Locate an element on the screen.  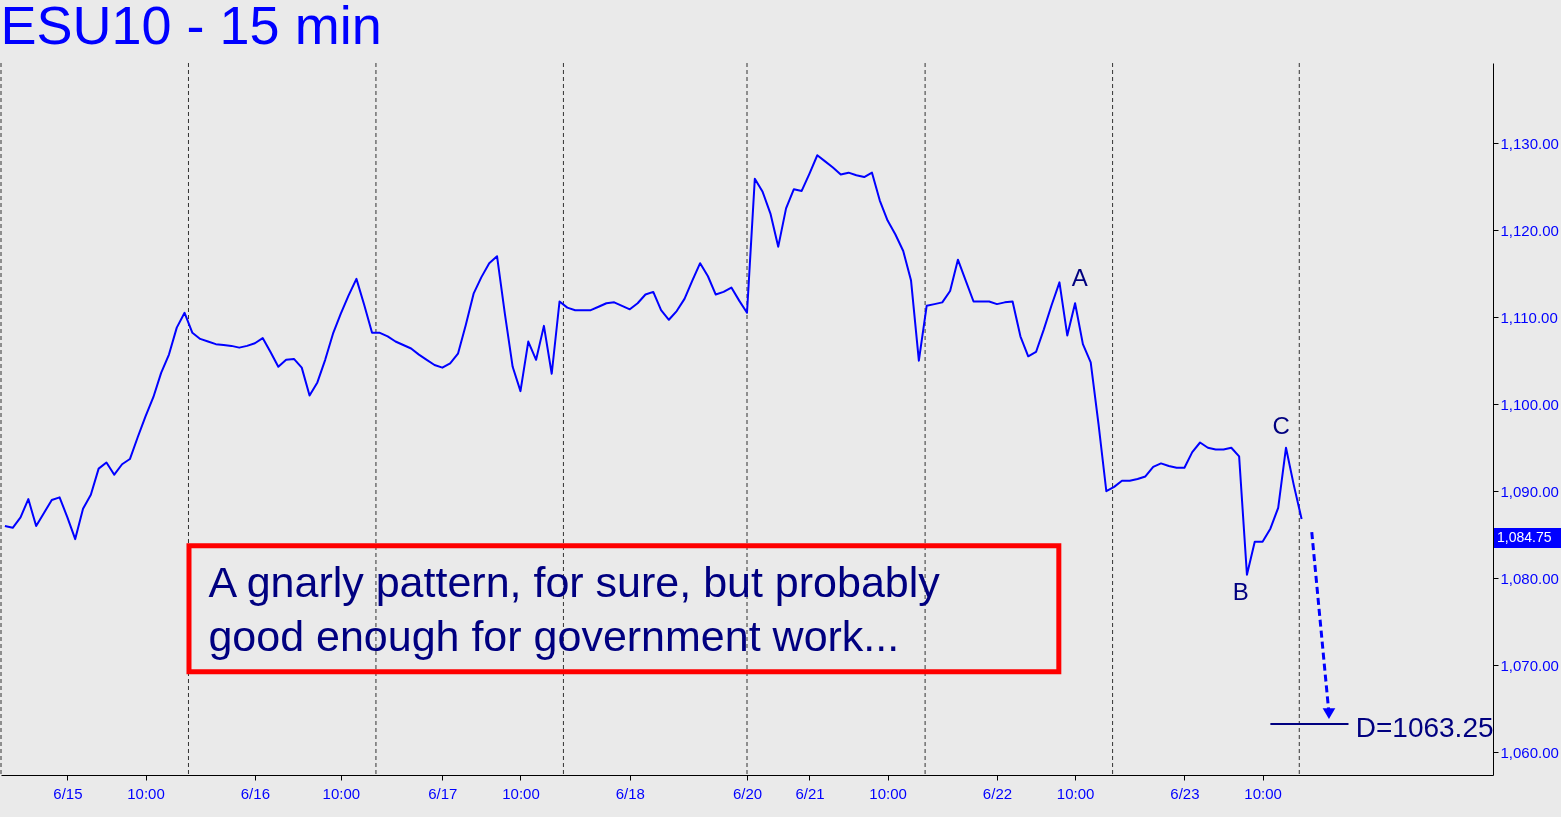
annotation: A is located at coordinates (1079, 277).